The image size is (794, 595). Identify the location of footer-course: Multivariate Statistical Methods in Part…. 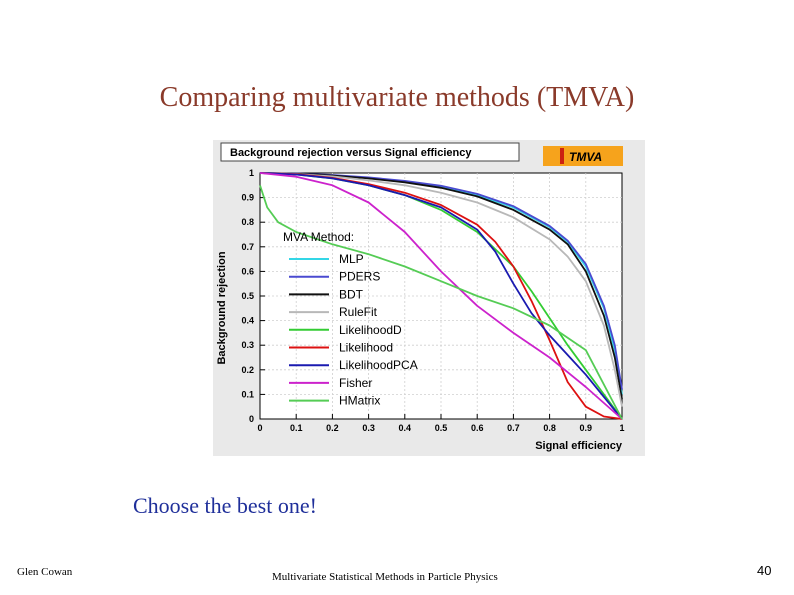
(385, 577).